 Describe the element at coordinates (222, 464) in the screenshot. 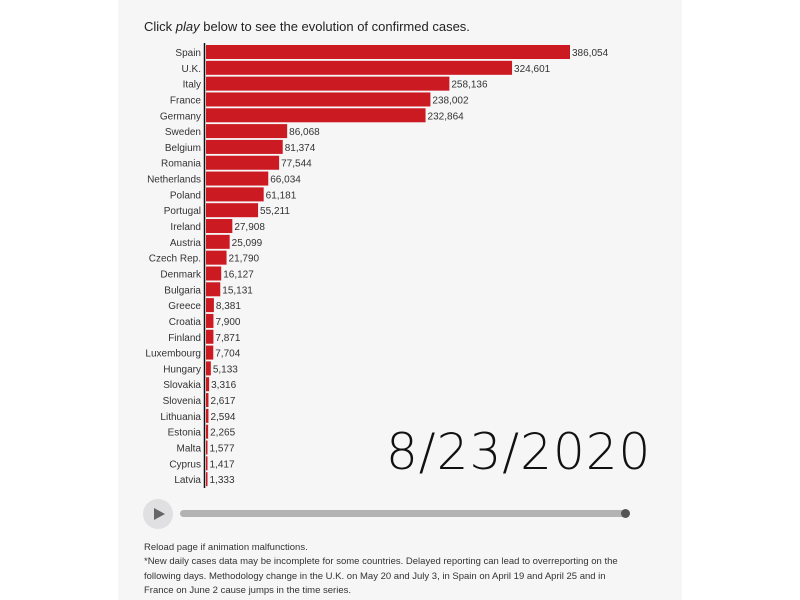

I see `value-label: 1,417` at that location.